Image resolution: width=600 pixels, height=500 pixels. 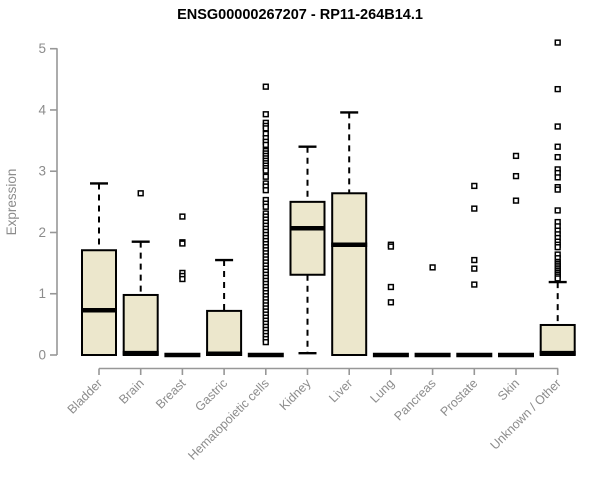 I want to click on y-tick-label: 0, so click(x=42, y=355).